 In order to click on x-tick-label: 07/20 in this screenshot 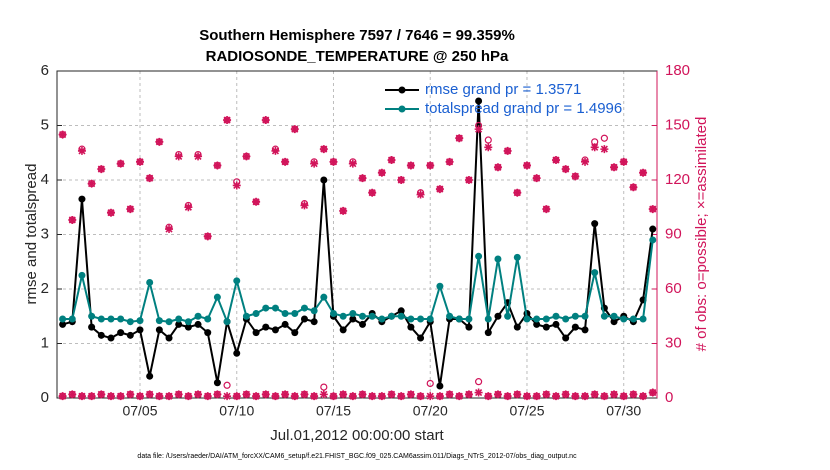, I will do `click(430, 411)`.